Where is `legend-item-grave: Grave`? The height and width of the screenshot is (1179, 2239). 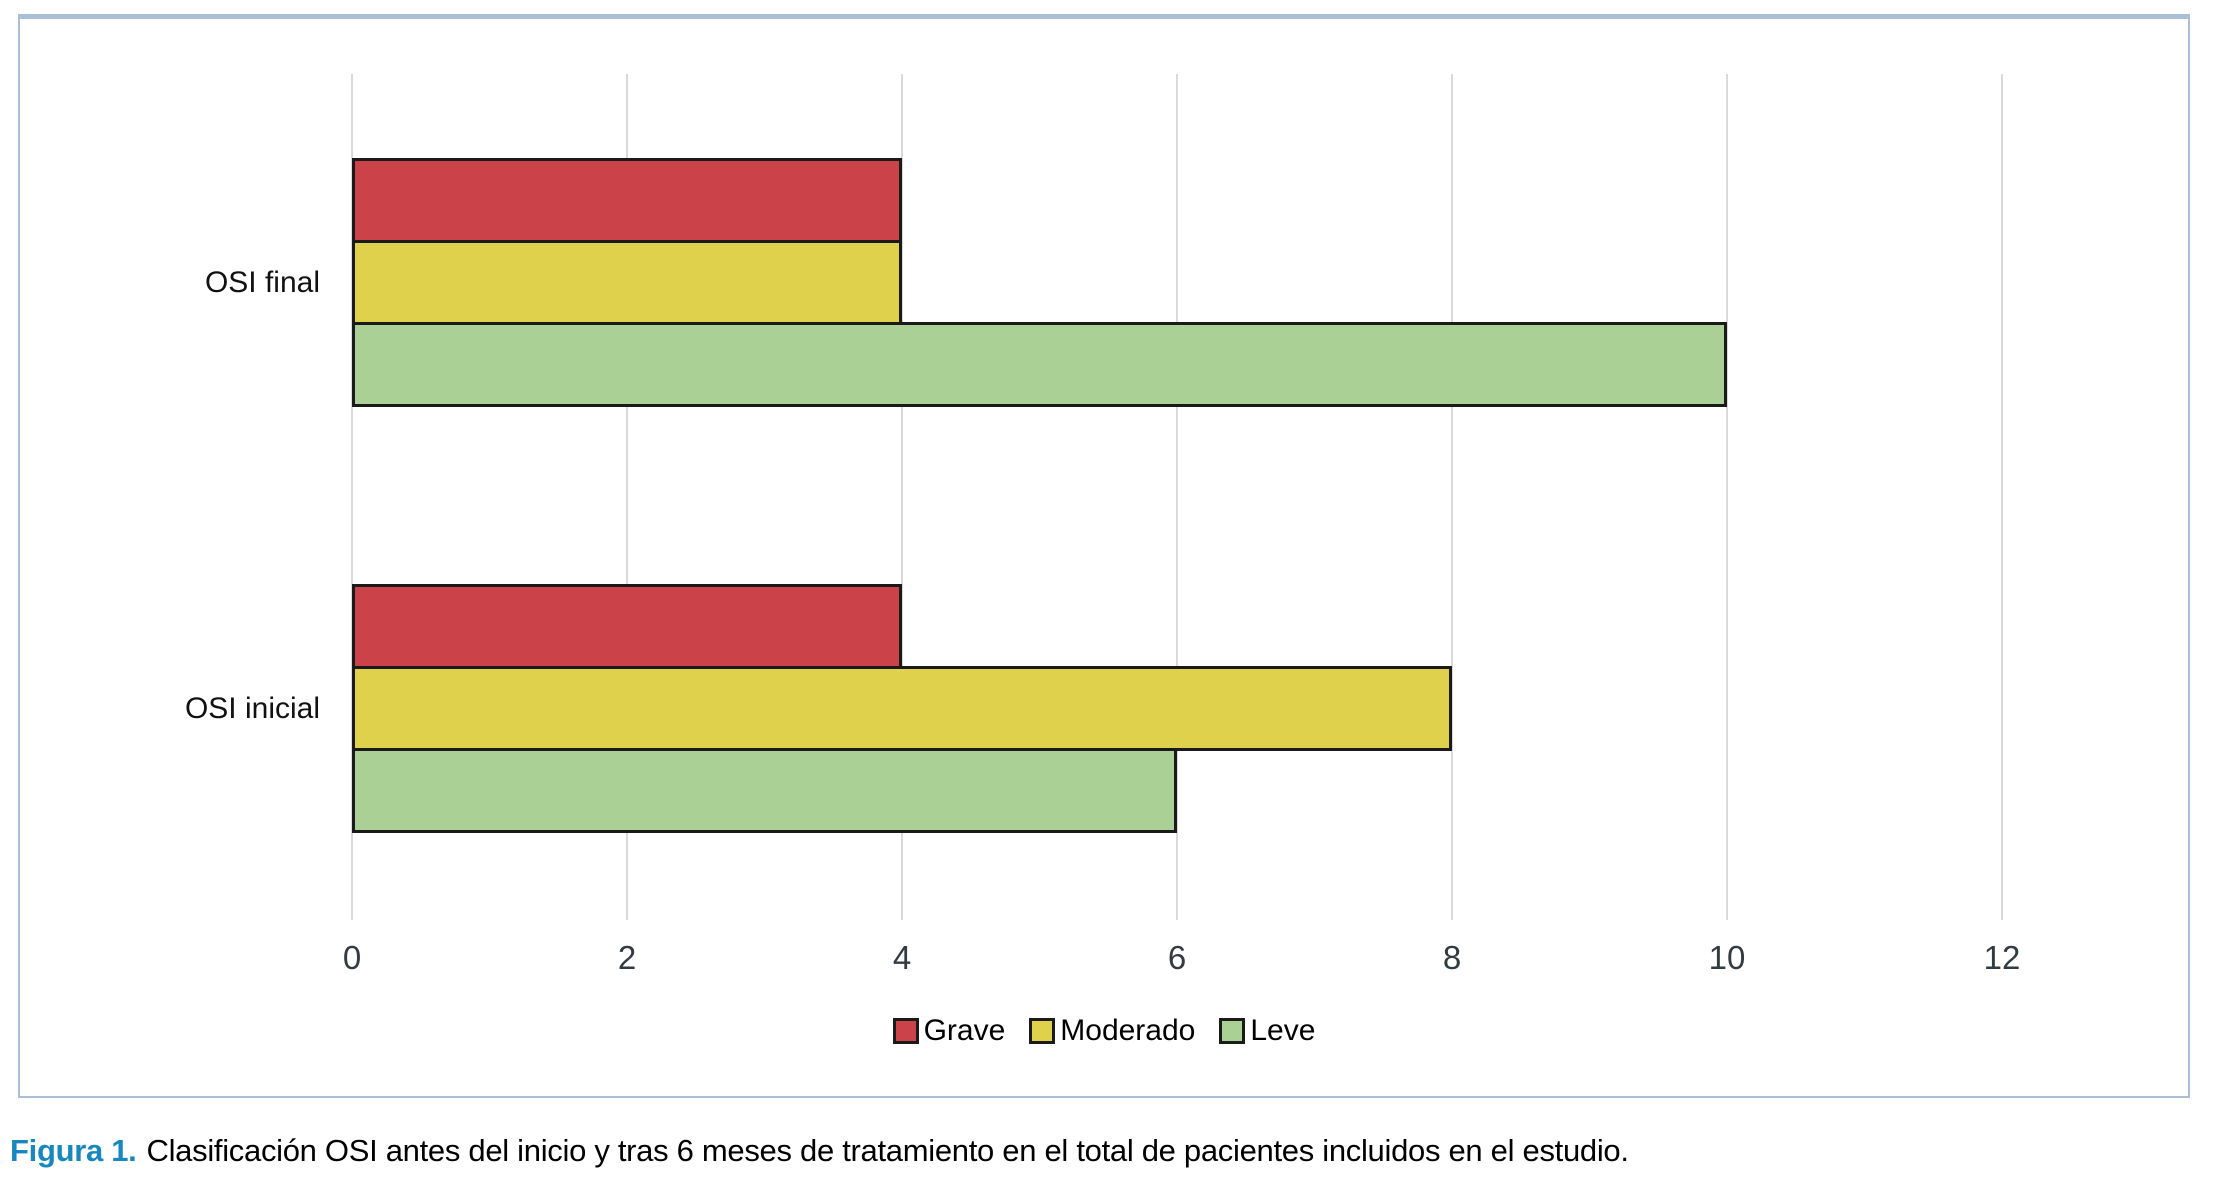
legend-item-grave: Grave is located at coordinates (949, 1031).